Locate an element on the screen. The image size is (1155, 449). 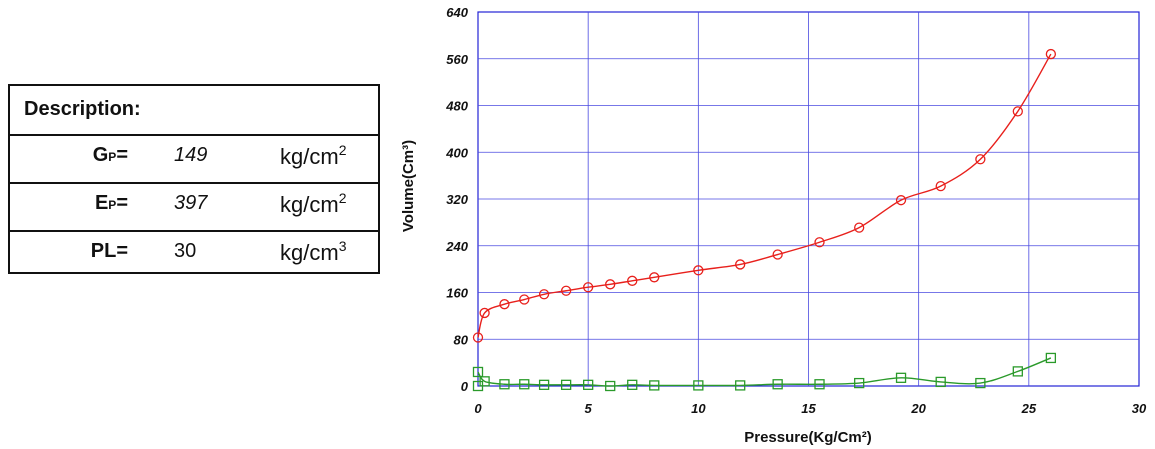
gp-symbol: GP= is located at coordinates (110, 155).